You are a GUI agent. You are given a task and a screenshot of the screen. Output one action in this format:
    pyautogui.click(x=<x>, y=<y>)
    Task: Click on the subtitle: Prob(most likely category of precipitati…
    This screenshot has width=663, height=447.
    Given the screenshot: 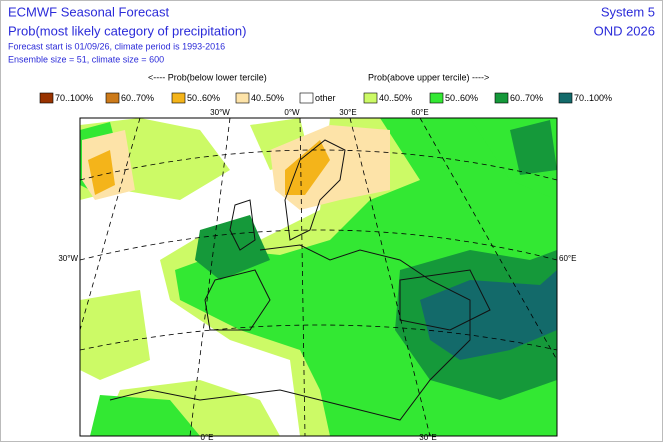 What is the action you would take?
    pyautogui.click(x=127, y=30)
    